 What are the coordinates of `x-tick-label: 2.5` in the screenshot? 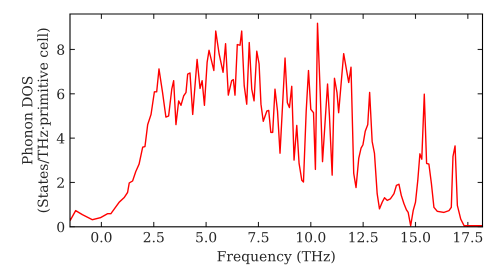 It's located at (154, 237).